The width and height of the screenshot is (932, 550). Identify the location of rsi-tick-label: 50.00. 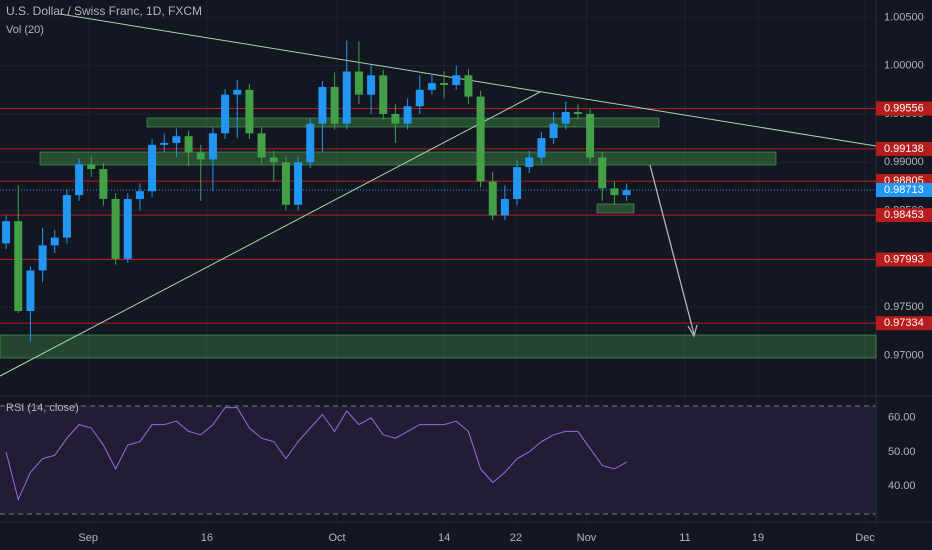
(902, 452).